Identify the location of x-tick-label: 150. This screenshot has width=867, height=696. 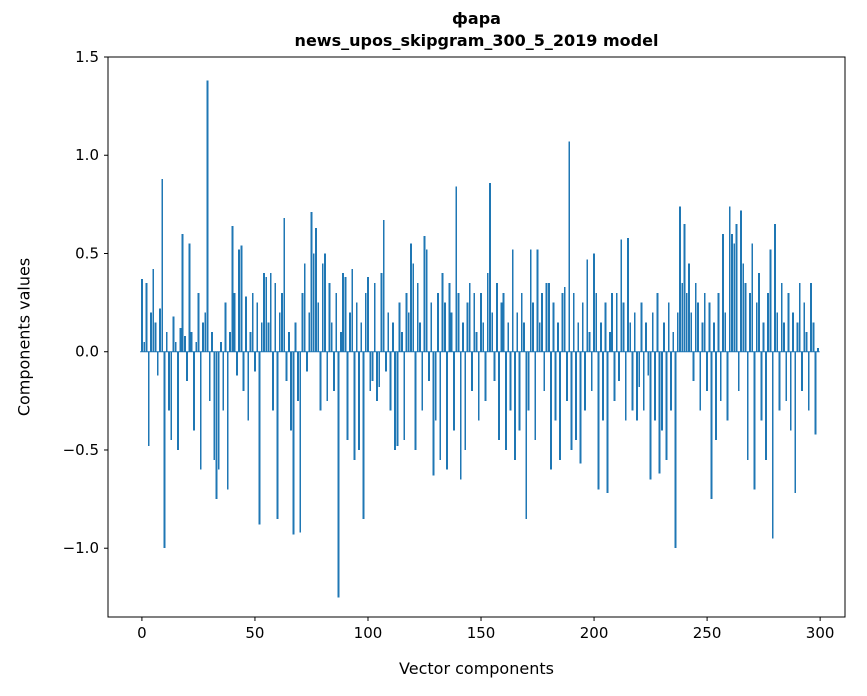
(481, 633).